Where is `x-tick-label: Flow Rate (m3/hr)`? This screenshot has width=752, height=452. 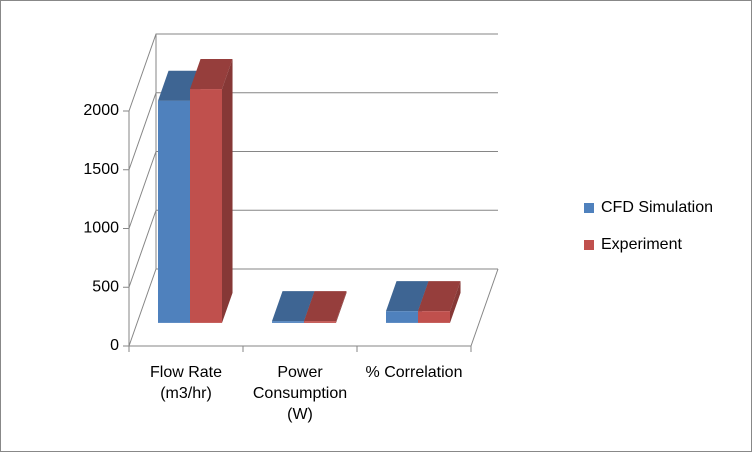 x-tick-label: Flow Rate (m3/hr) is located at coordinates (186, 383).